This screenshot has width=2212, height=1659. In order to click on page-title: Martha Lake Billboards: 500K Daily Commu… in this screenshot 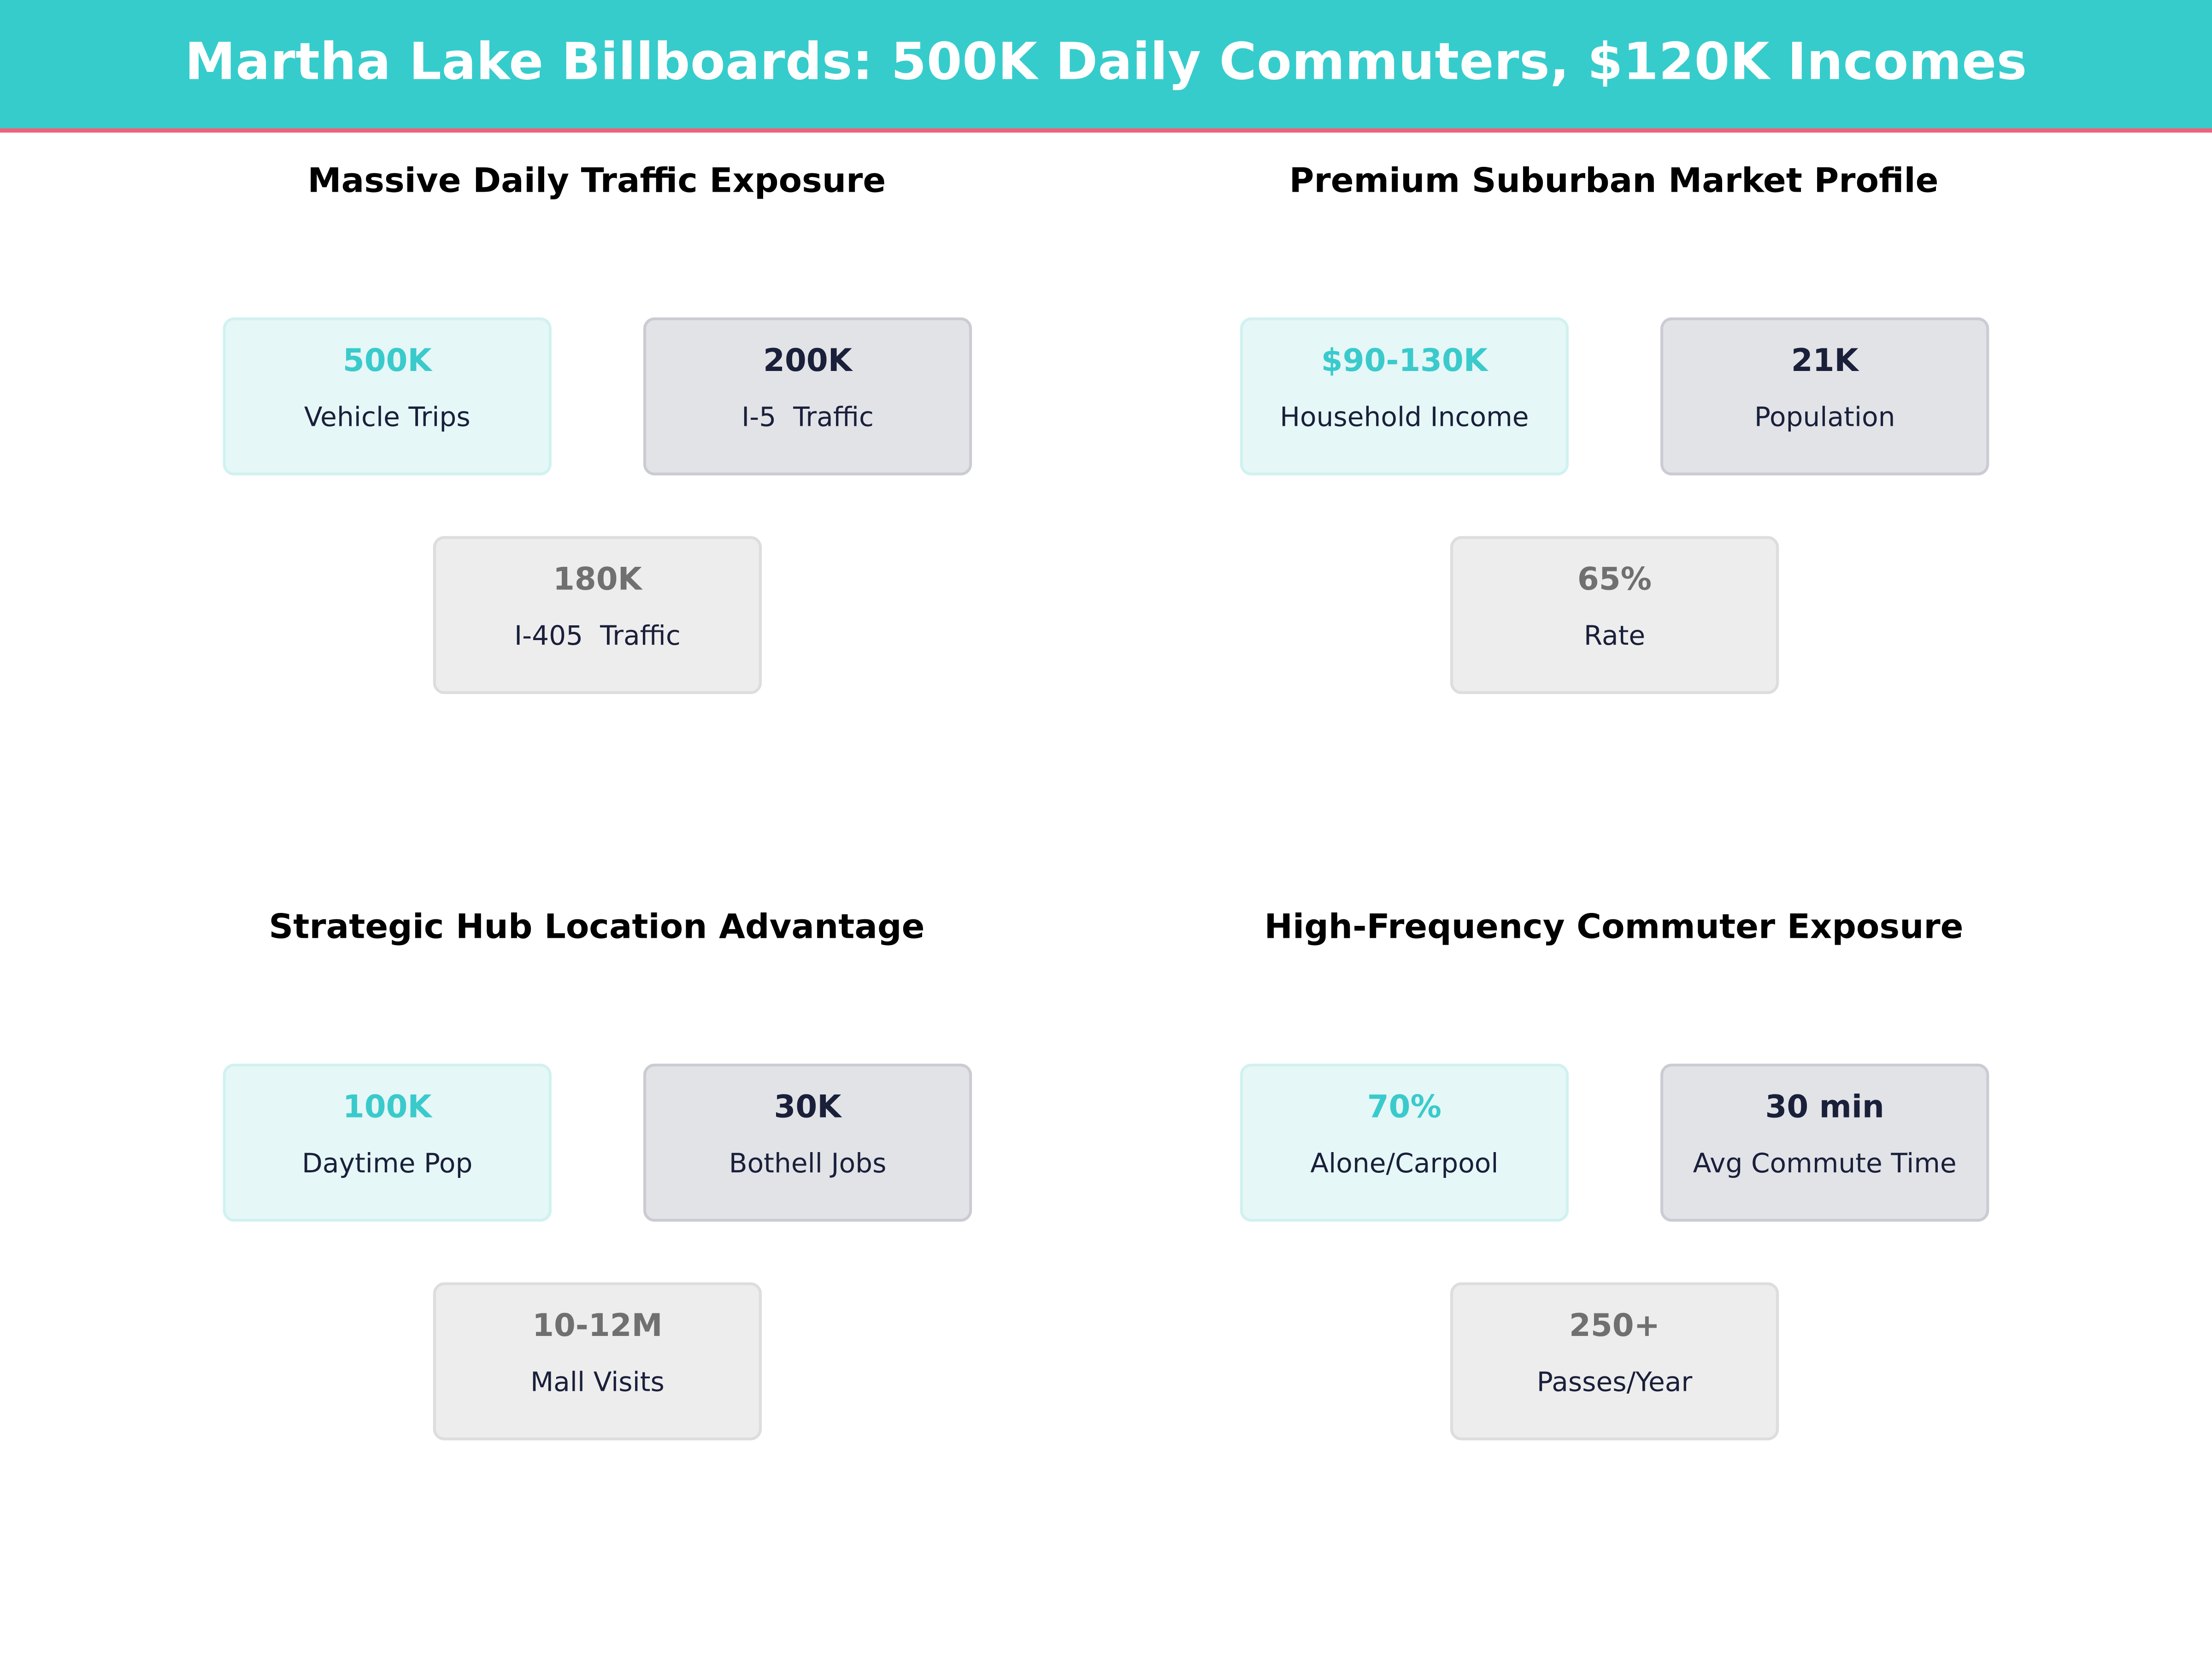, I will do `click(1106, 62)`.